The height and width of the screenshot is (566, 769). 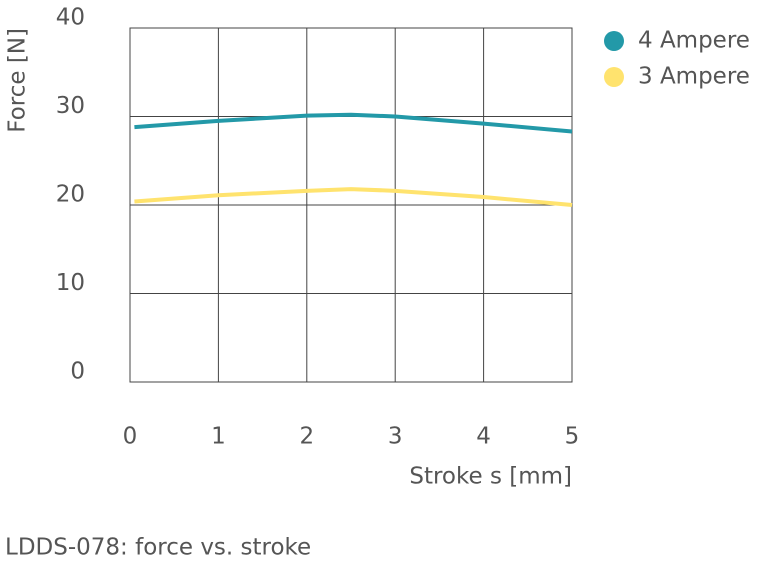 What do you see at coordinates (395, 437) in the screenshot?
I see `x-tick-label: 3` at bounding box center [395, 437].